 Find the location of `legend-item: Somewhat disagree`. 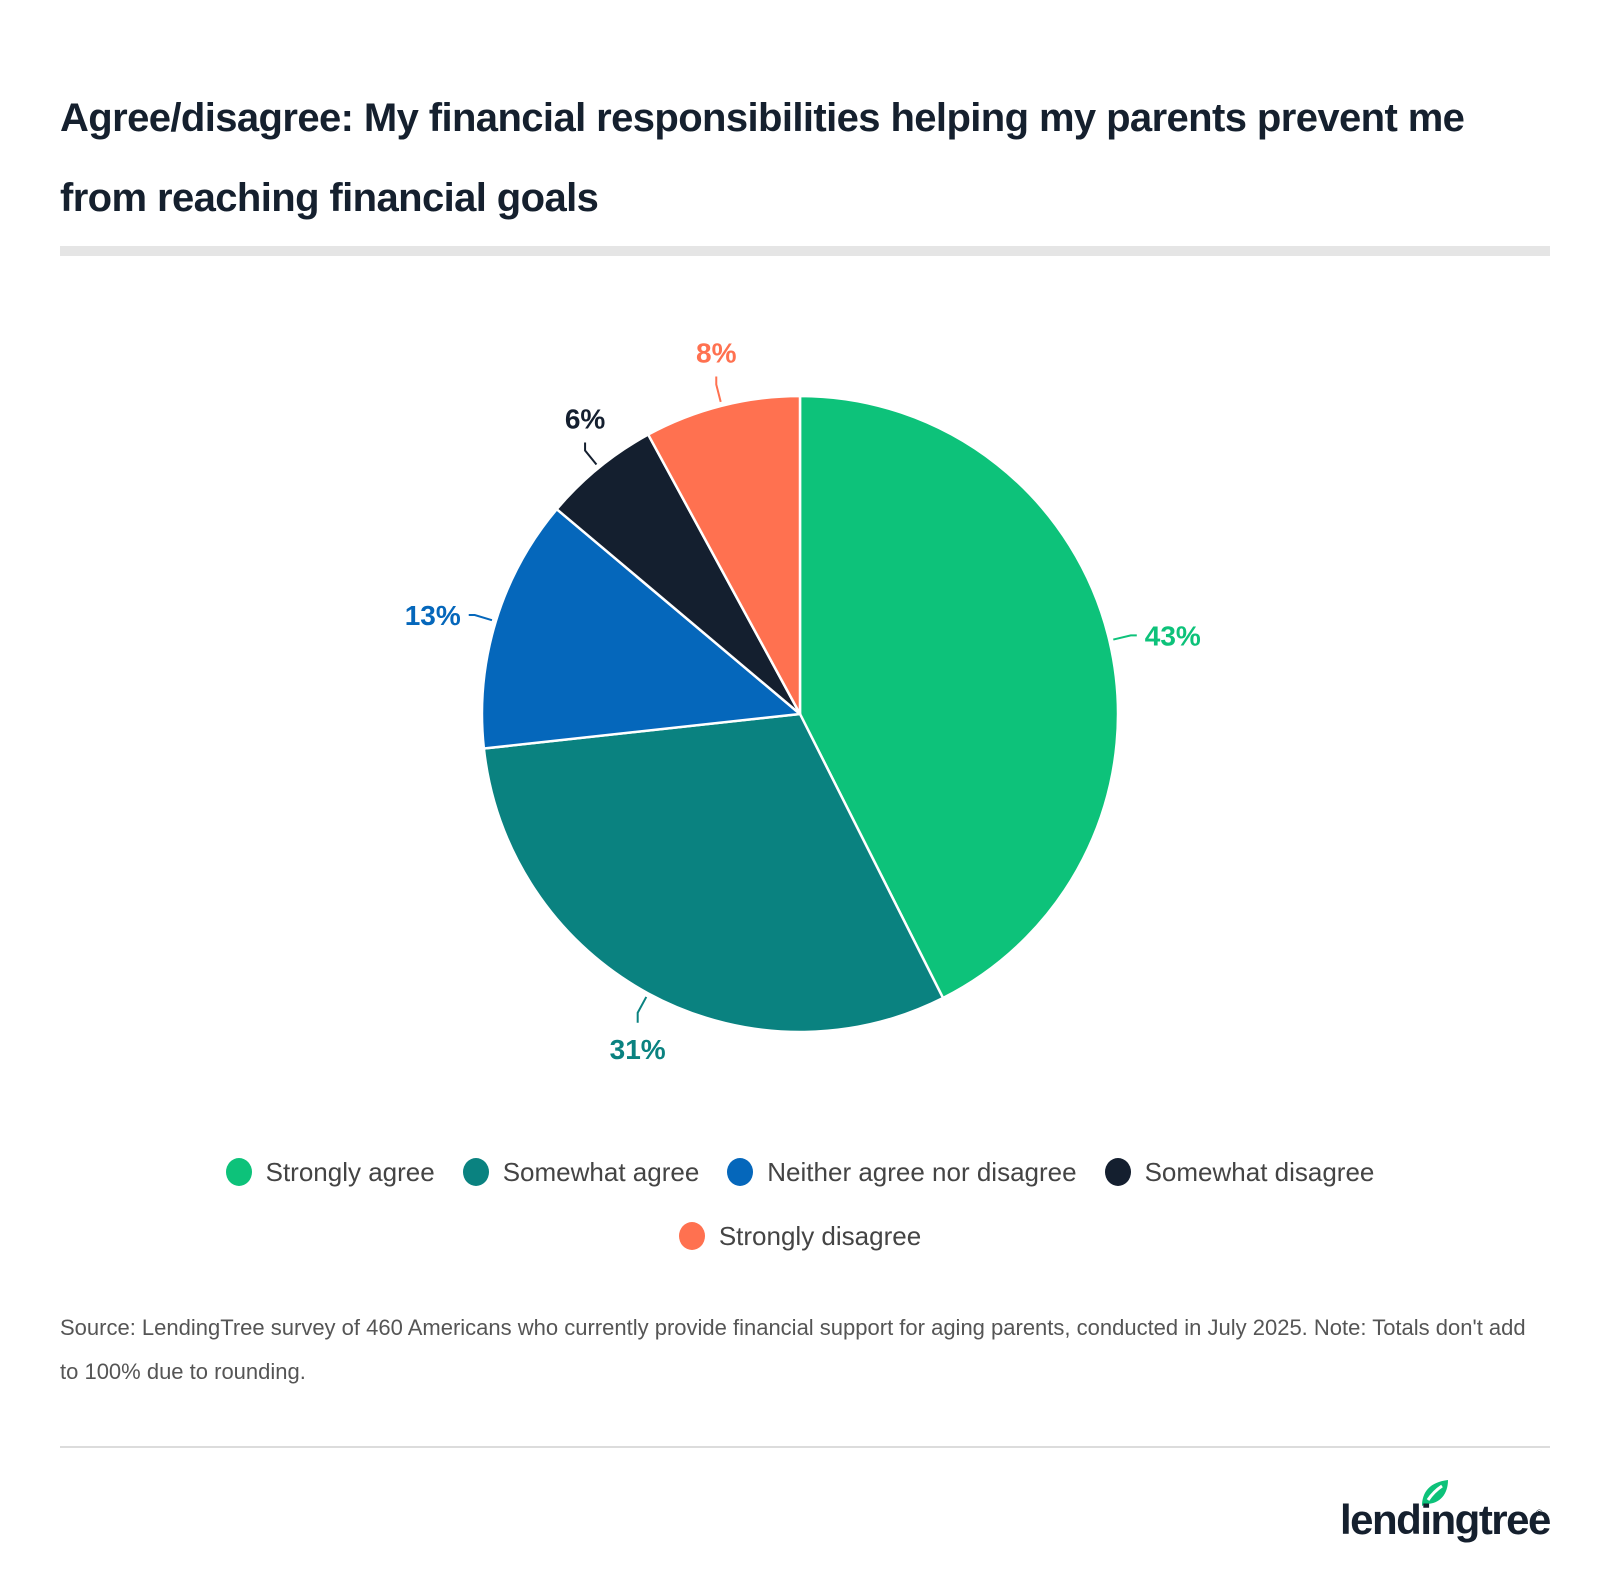

legend-item: Somewhat disagree is located at coordinates (1239, 1172).